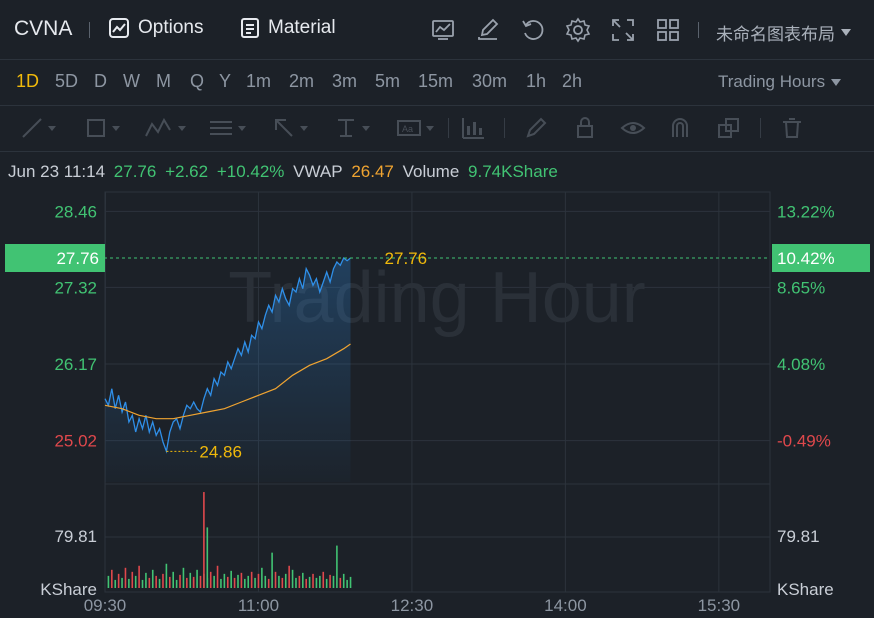 This screenshot has width=874, height=618. Describe the element at coordinates (105, 605) in the screenshot. I see `time-axis-label: 09:30` at that location.